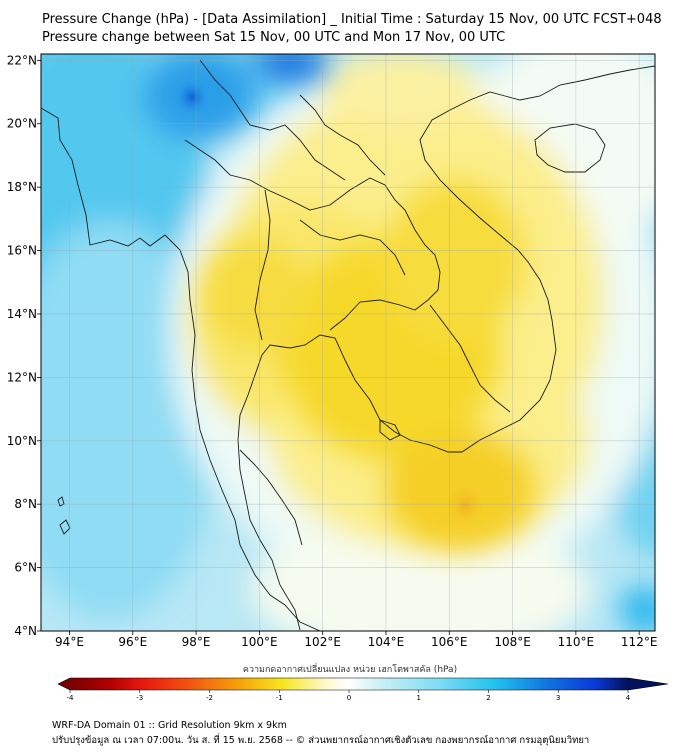  What do you see at coordinates (25, 568) in the screenshot?
I see `lat-label: 6°N` at bounding box center [25, 568].